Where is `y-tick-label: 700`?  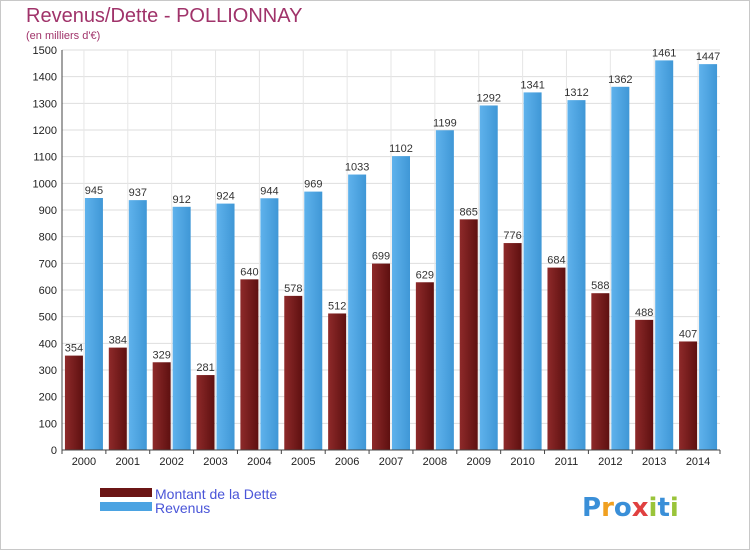
y-tick-label: 700 is located at coordinates (48, 264).